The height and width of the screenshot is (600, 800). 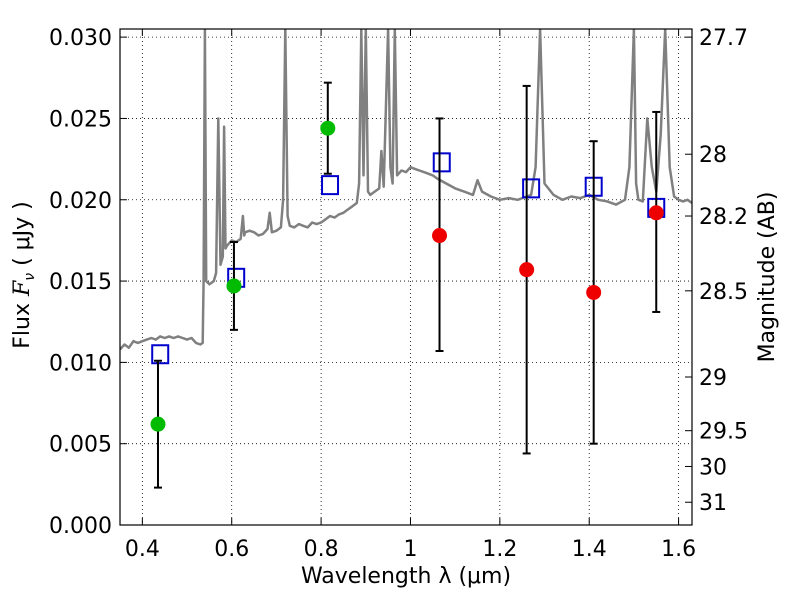 What do you see at coordinates (80, 201) in the screenshot?
I see `y-tick-label: 0.020` at bounding box center [80, 201].